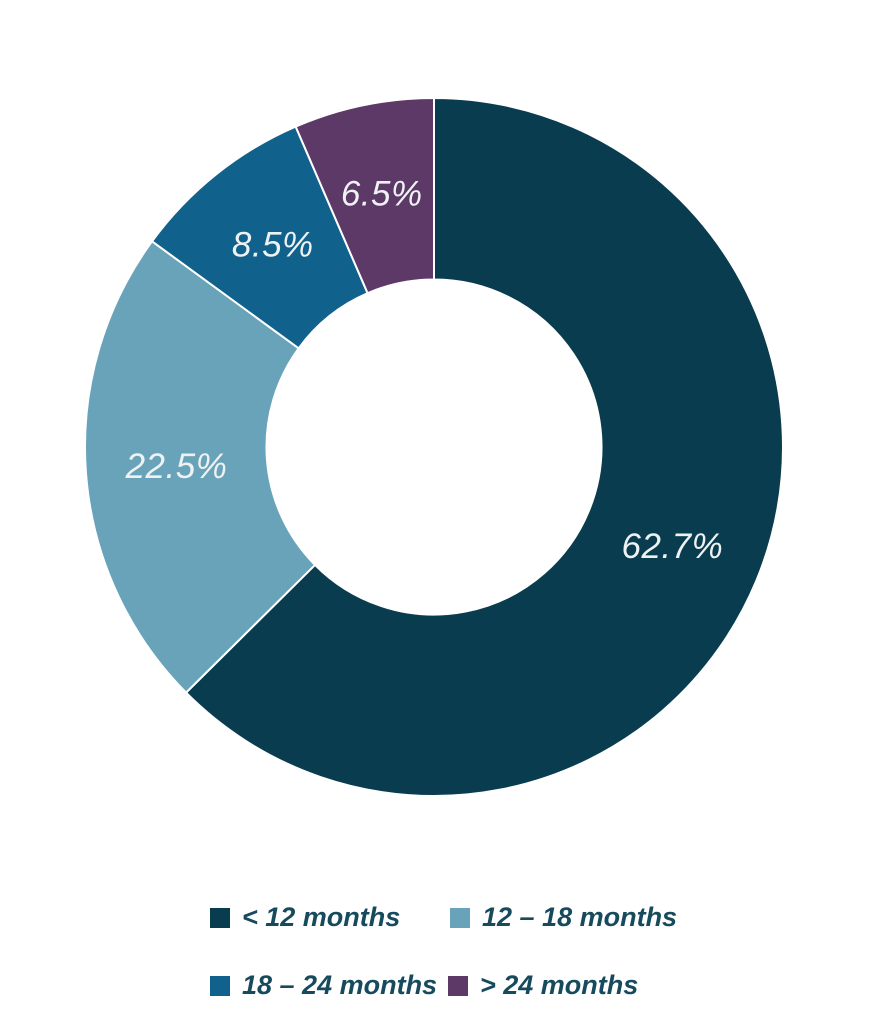 The height and width of the screenshot is (1024, 874). Describe the element at coordinates (460, 917) in the screenshot. I see `legend-swatch-12-18-months` at that location.